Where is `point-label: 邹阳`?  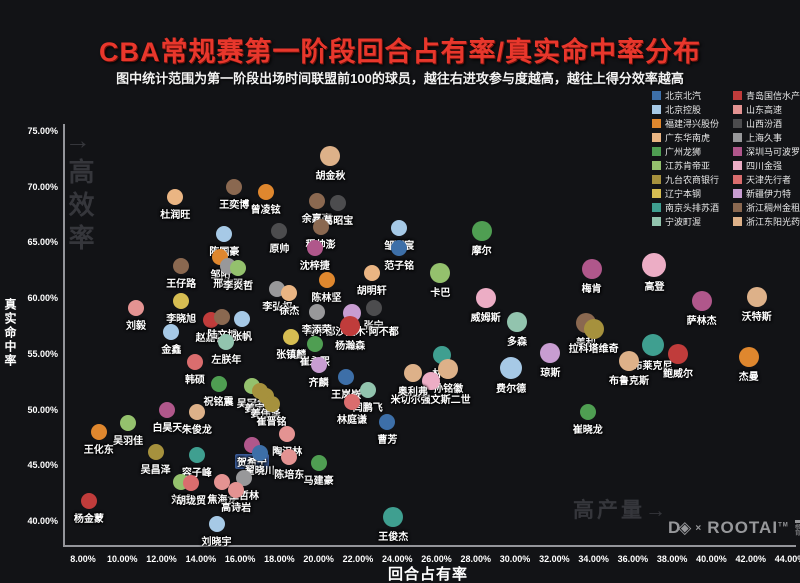 point-label: 邹阳 is located at coordinates (220, 275).